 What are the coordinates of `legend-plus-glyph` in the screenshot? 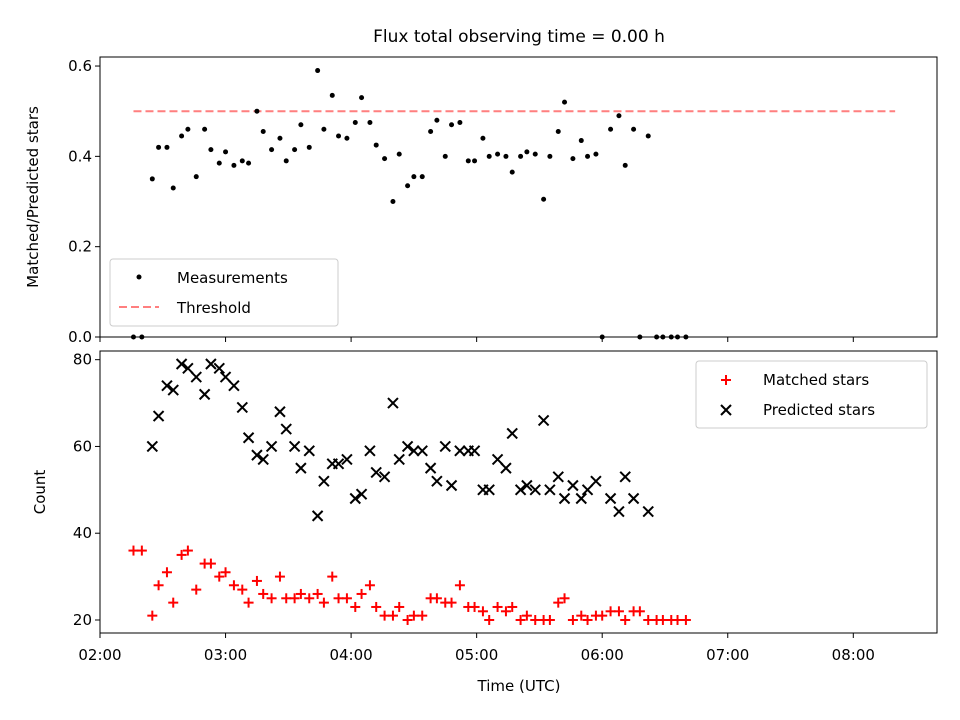 It's located at (726, 380).